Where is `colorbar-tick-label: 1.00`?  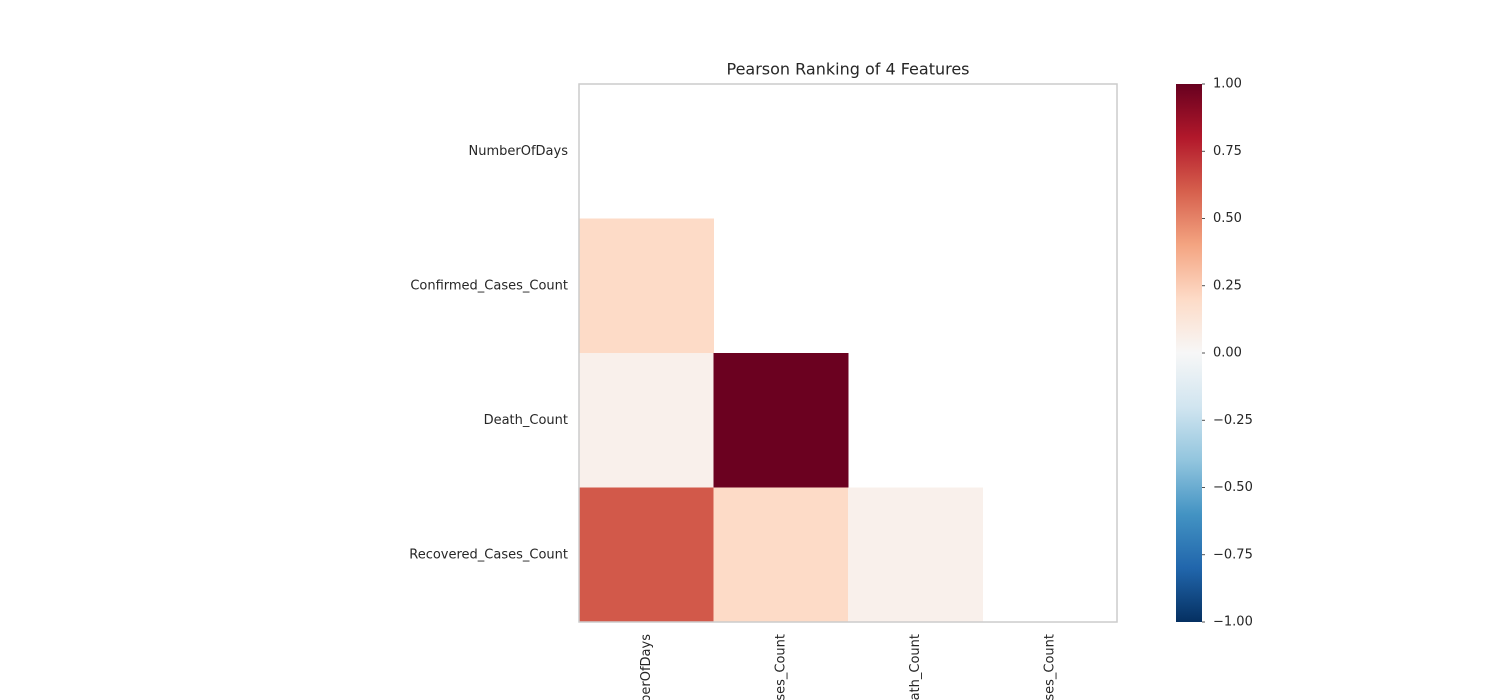 colorbar-tick-label: 1.00 is located at coordinates (1227, 84).